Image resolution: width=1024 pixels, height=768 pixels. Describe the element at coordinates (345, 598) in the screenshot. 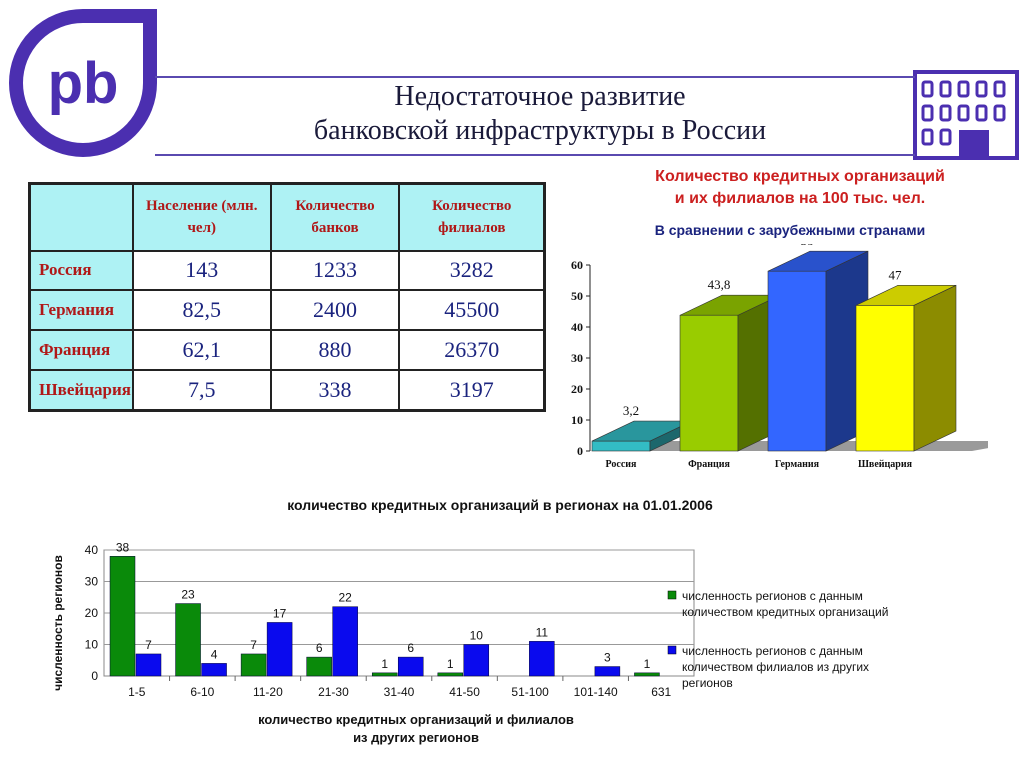

I see `bar-value-label: 22` at that location.